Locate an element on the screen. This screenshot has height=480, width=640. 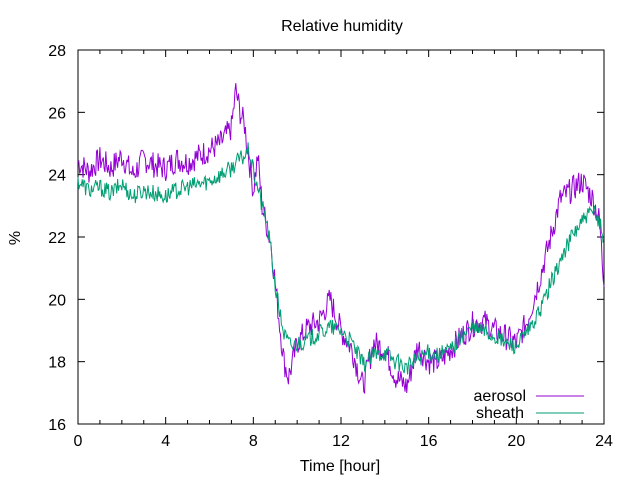
x-axis-label: Time [hour] is located at coordinates (340, 466).